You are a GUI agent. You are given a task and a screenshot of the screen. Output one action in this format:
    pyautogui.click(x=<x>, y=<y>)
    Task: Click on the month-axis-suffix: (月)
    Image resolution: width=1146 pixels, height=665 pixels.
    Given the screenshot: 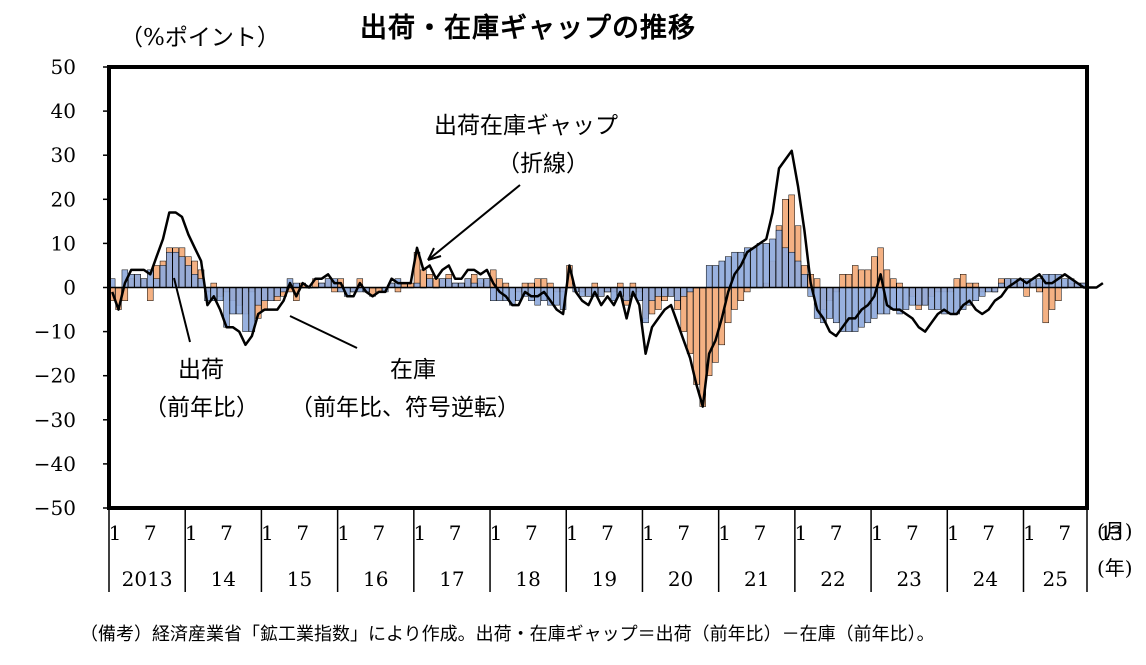 What is the action you would take?
    pyautogui.click(x=1115, y=531)
    